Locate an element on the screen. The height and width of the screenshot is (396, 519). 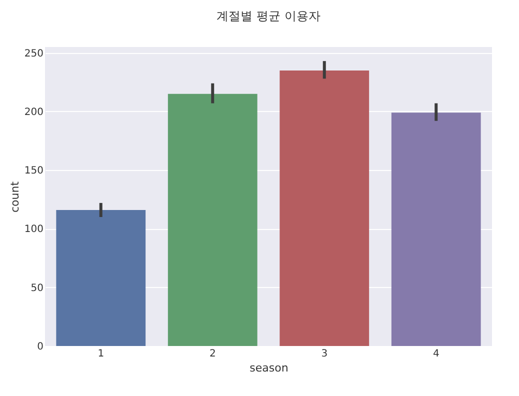
y-tick-label: 150 is located at coordinates (34, 171).